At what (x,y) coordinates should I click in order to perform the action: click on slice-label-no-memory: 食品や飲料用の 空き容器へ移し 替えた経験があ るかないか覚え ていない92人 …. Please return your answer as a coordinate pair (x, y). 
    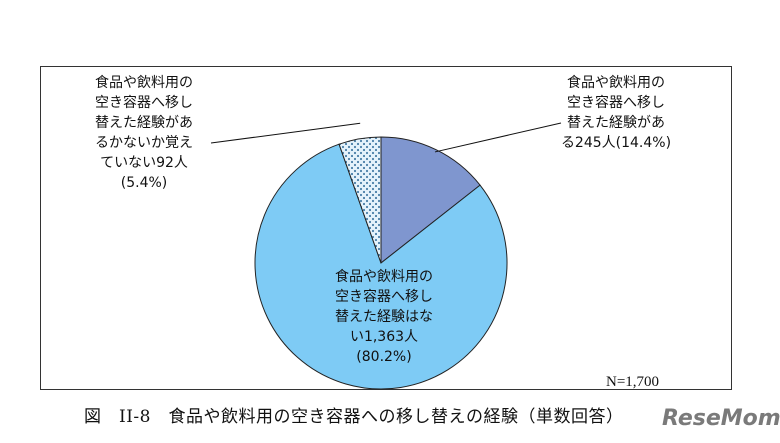
    Looking at the image, I should click on (144, 133).